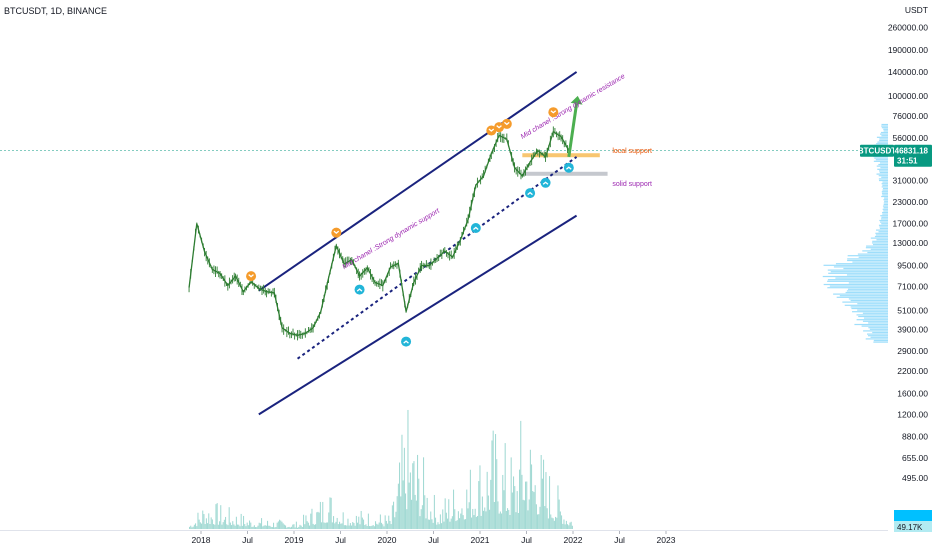  Describe the element at coordinates (587, 168) in the screenshot. I see `support-levels: local support solid support` at that location.